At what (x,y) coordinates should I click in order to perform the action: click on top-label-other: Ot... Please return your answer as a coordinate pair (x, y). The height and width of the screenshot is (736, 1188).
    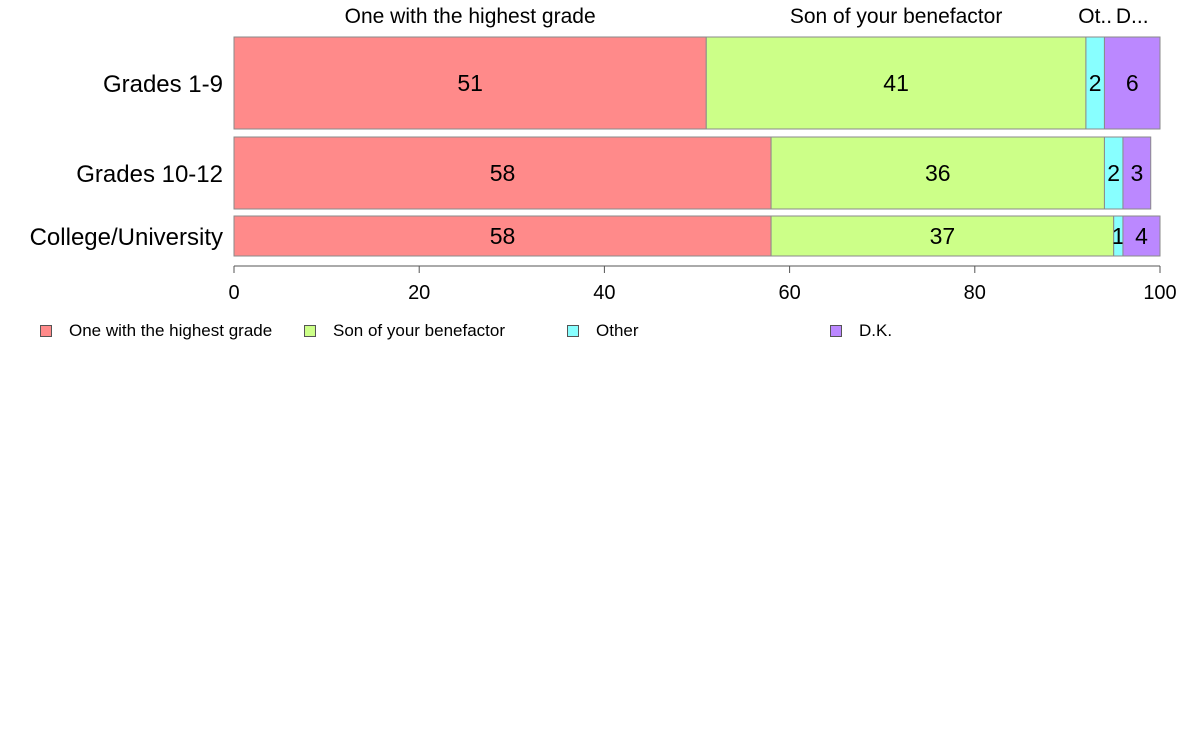
    Looking at the image, I should click on (1095, 16).